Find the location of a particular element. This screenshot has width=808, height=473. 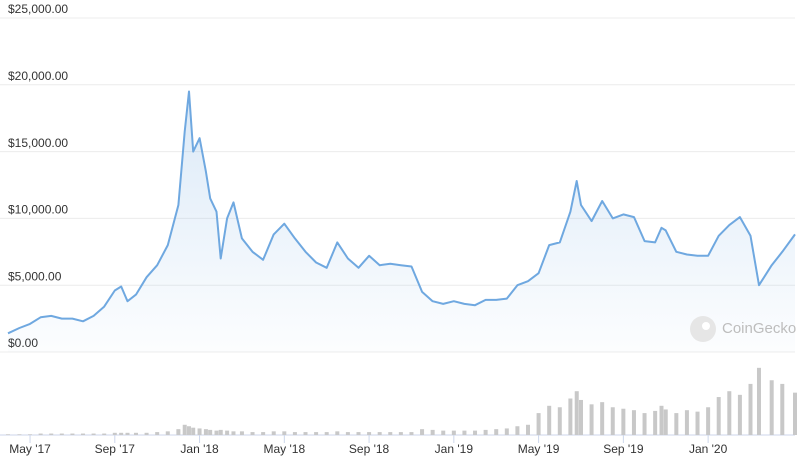

x-tick-label: May '18 is located at coordinates (284, 449).